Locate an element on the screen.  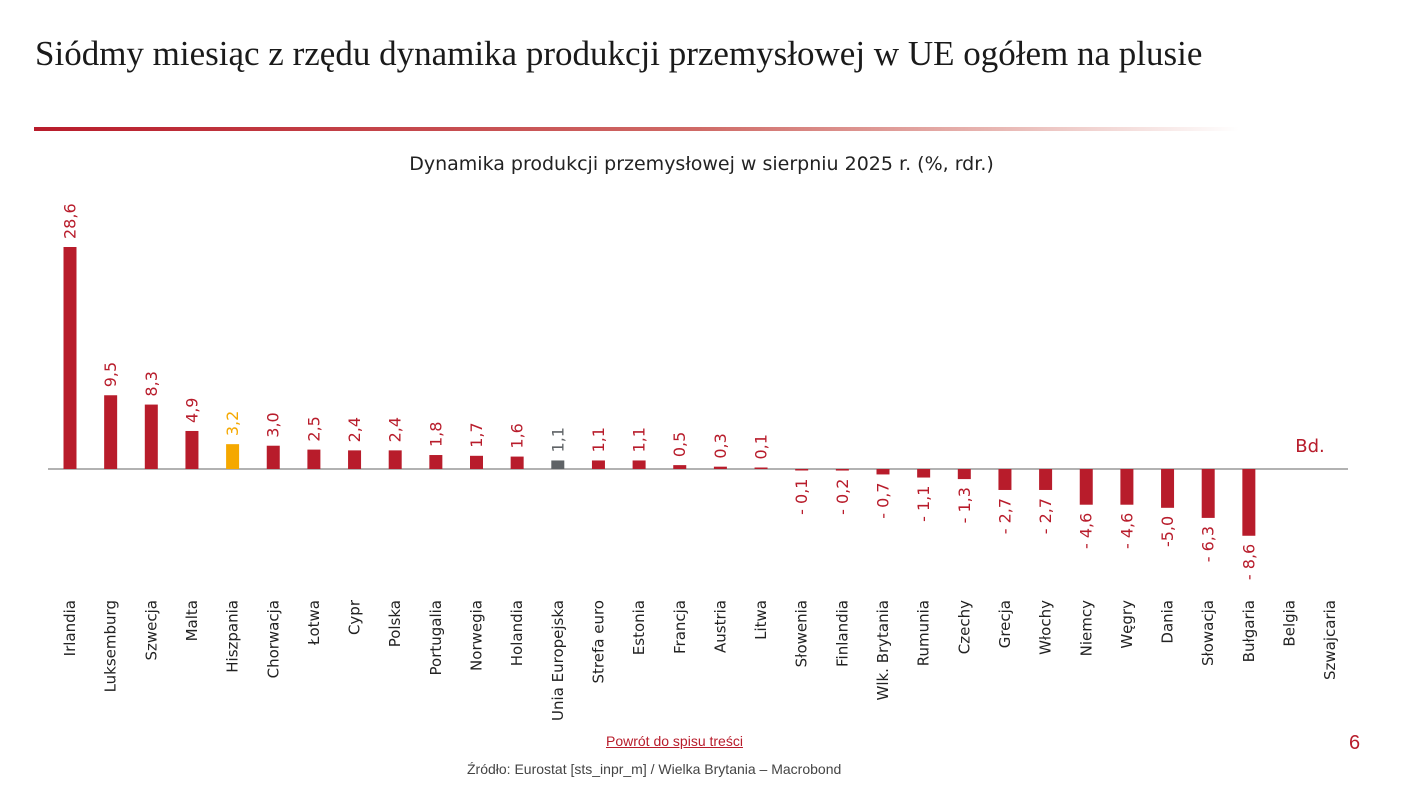
category-label: Słowacja is located at coordinates (1208, 633).